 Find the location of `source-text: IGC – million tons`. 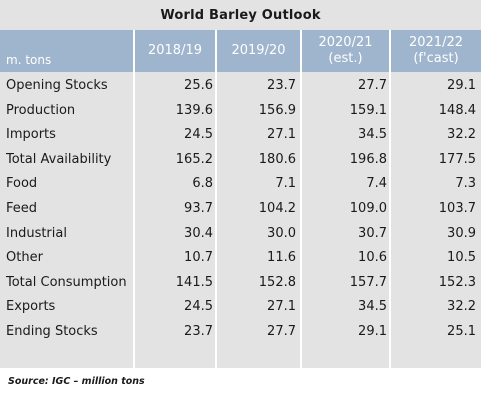

source-text: IGC – million tons is located at coordinates (98, 381).